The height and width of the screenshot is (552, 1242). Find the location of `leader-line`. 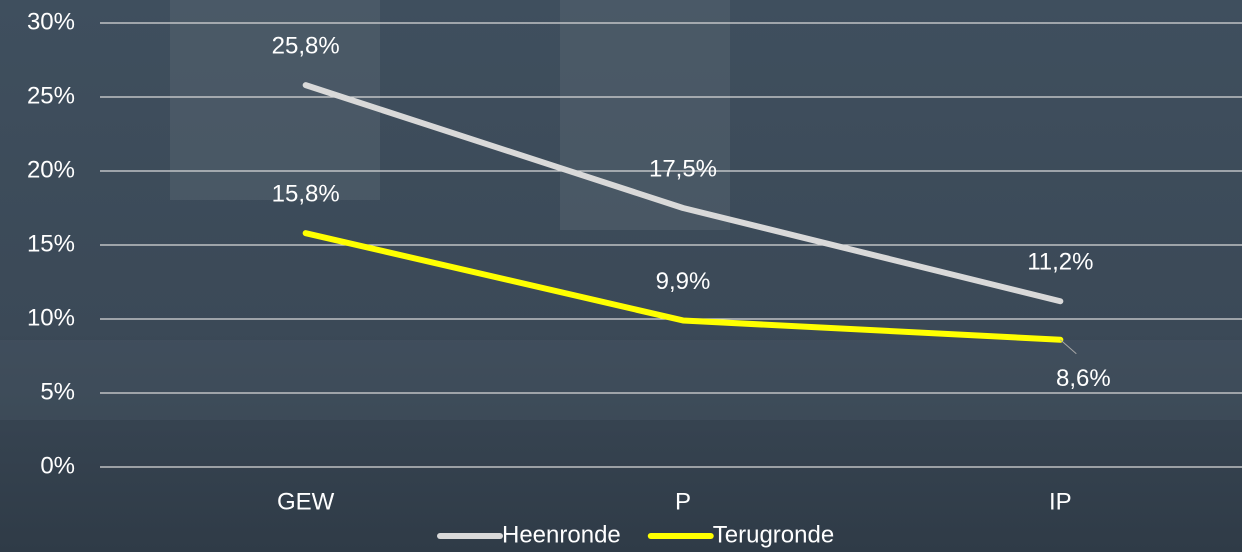

leader-line is located at coordinates (1068, 347).